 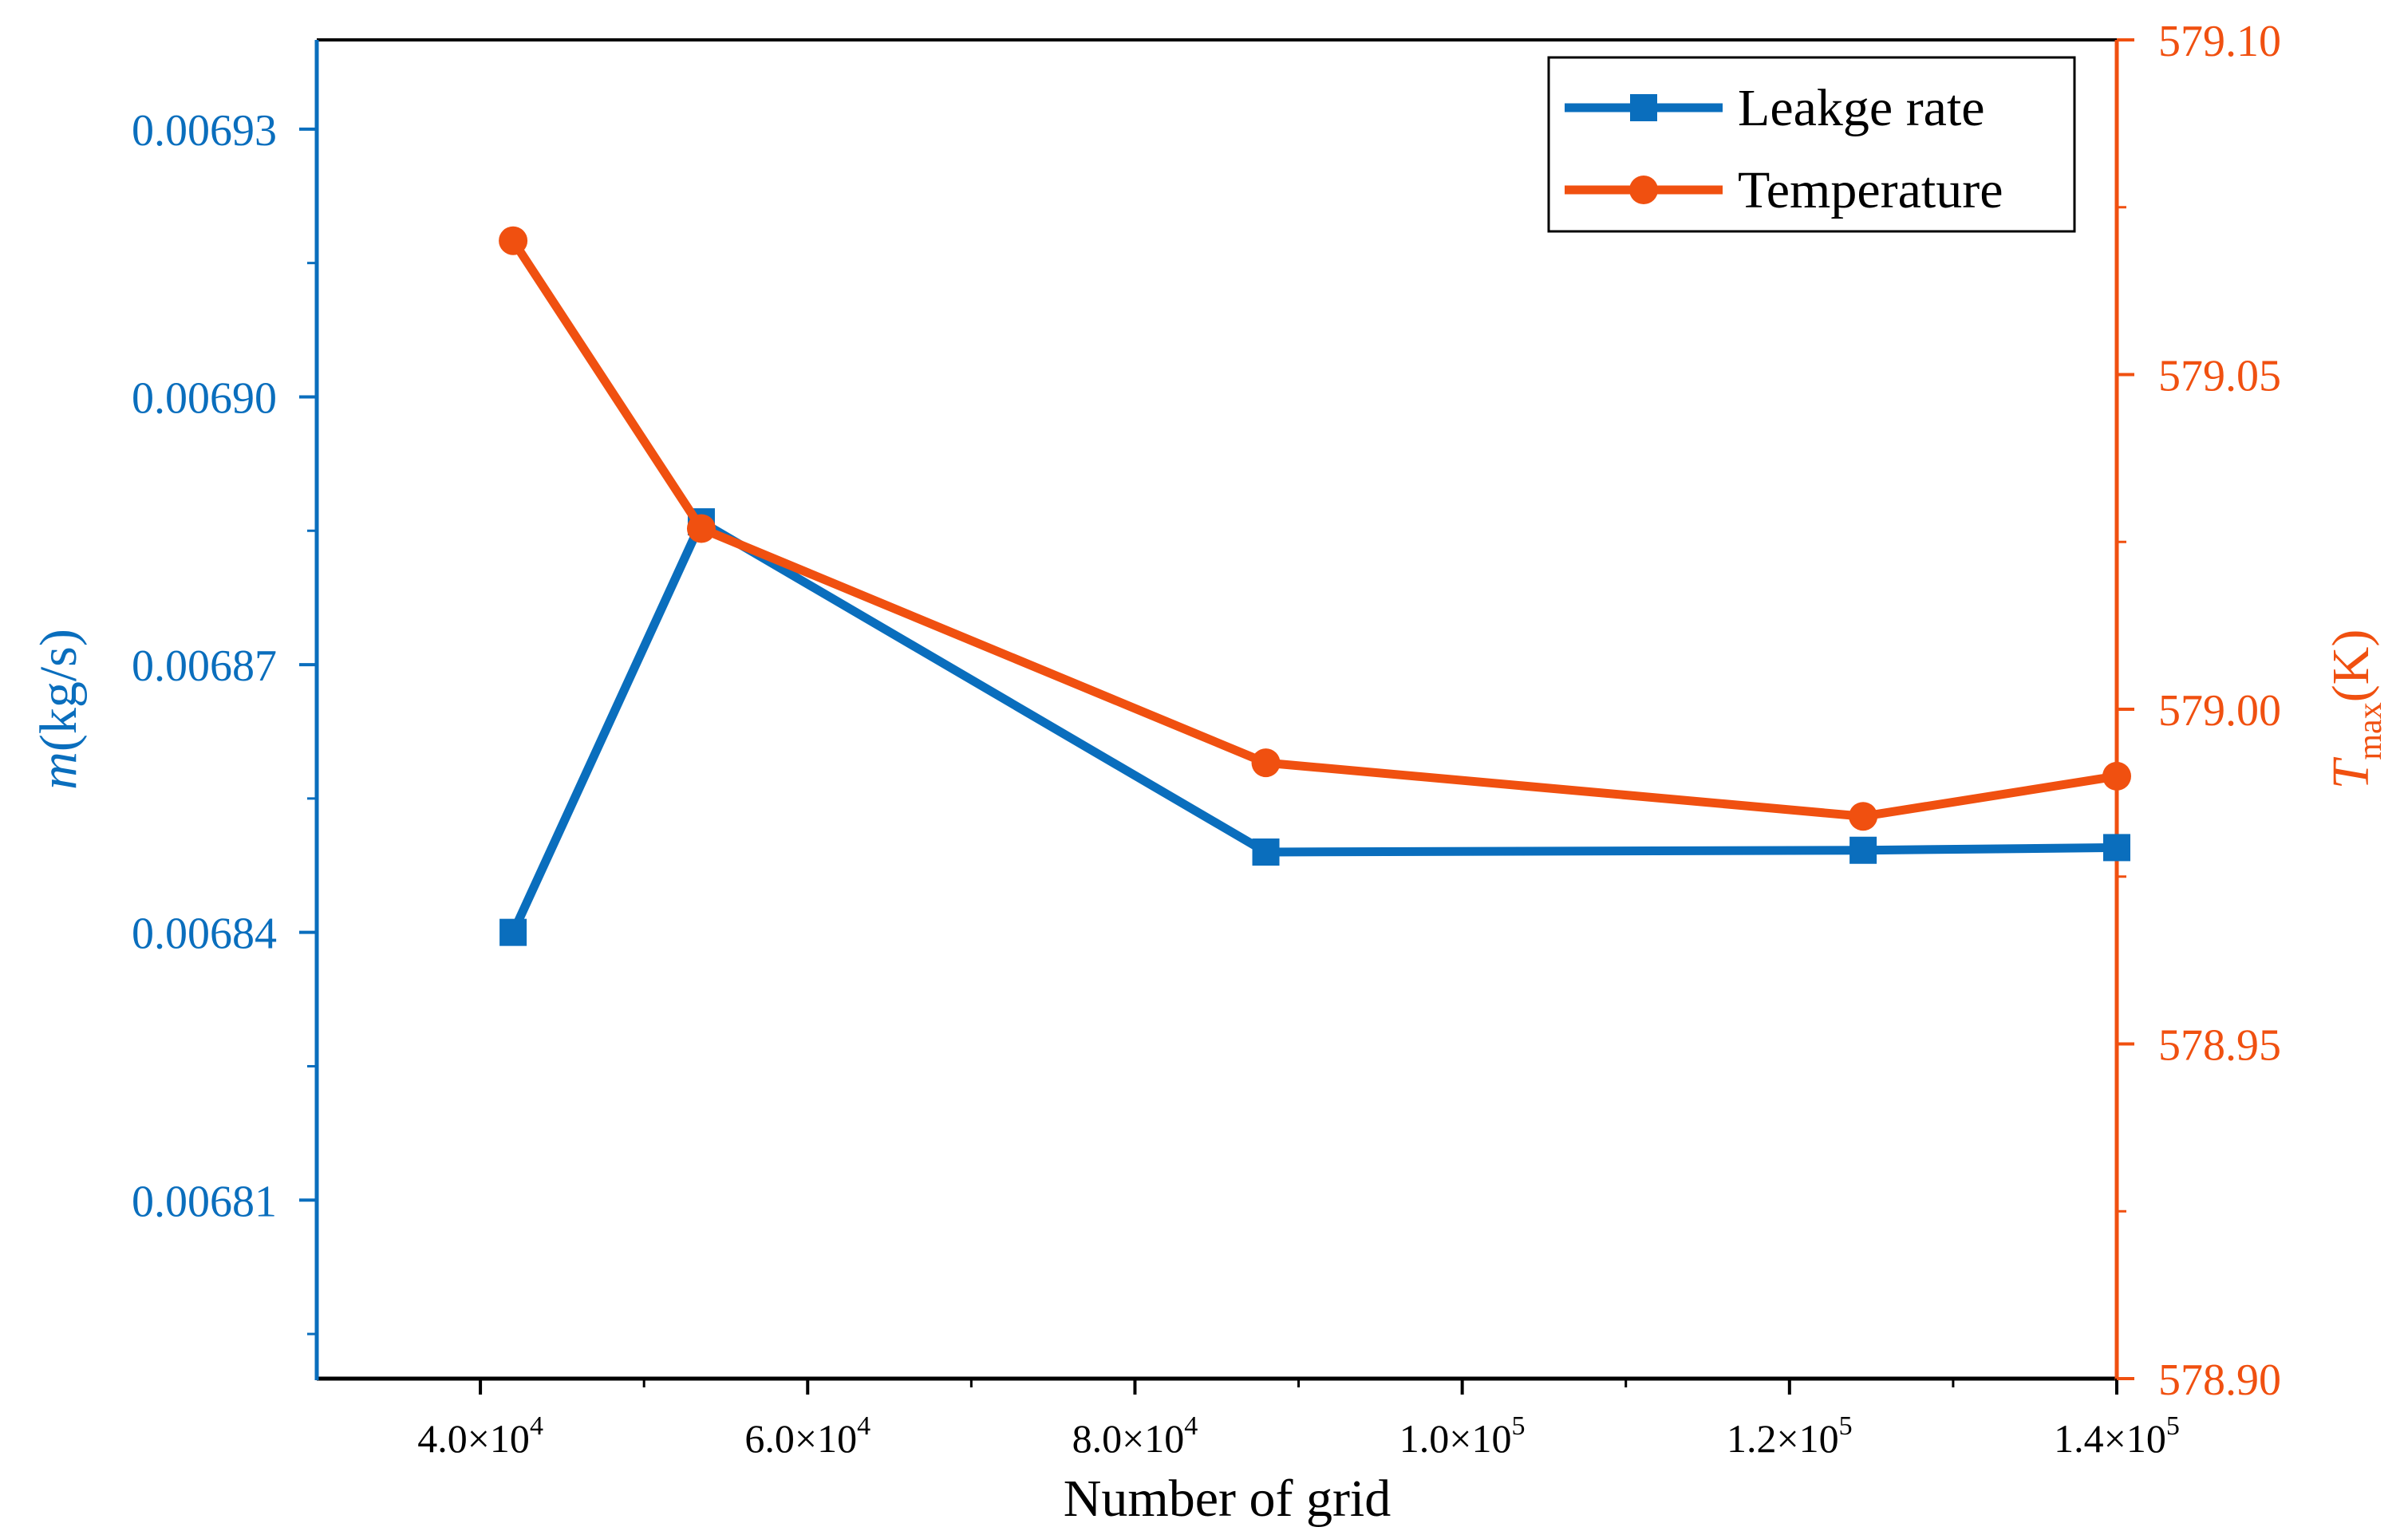 What do you see at coordinates (1643, 190) in the screenshot?
I see `legend-circle-marker` at bounding box center [1643, 190].